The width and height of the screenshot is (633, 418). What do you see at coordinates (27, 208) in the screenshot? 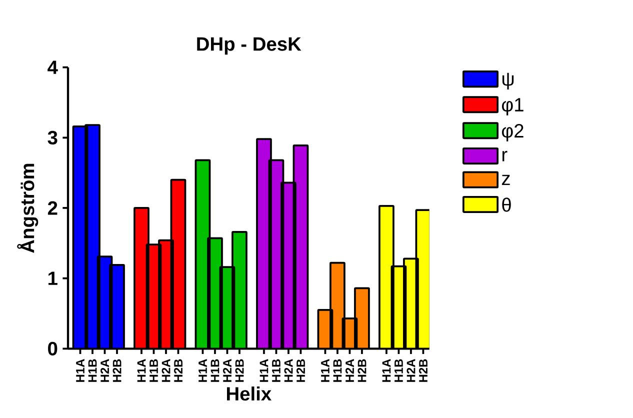
I see `y-axis-title: Ångström` at bounding box center [27, 208].